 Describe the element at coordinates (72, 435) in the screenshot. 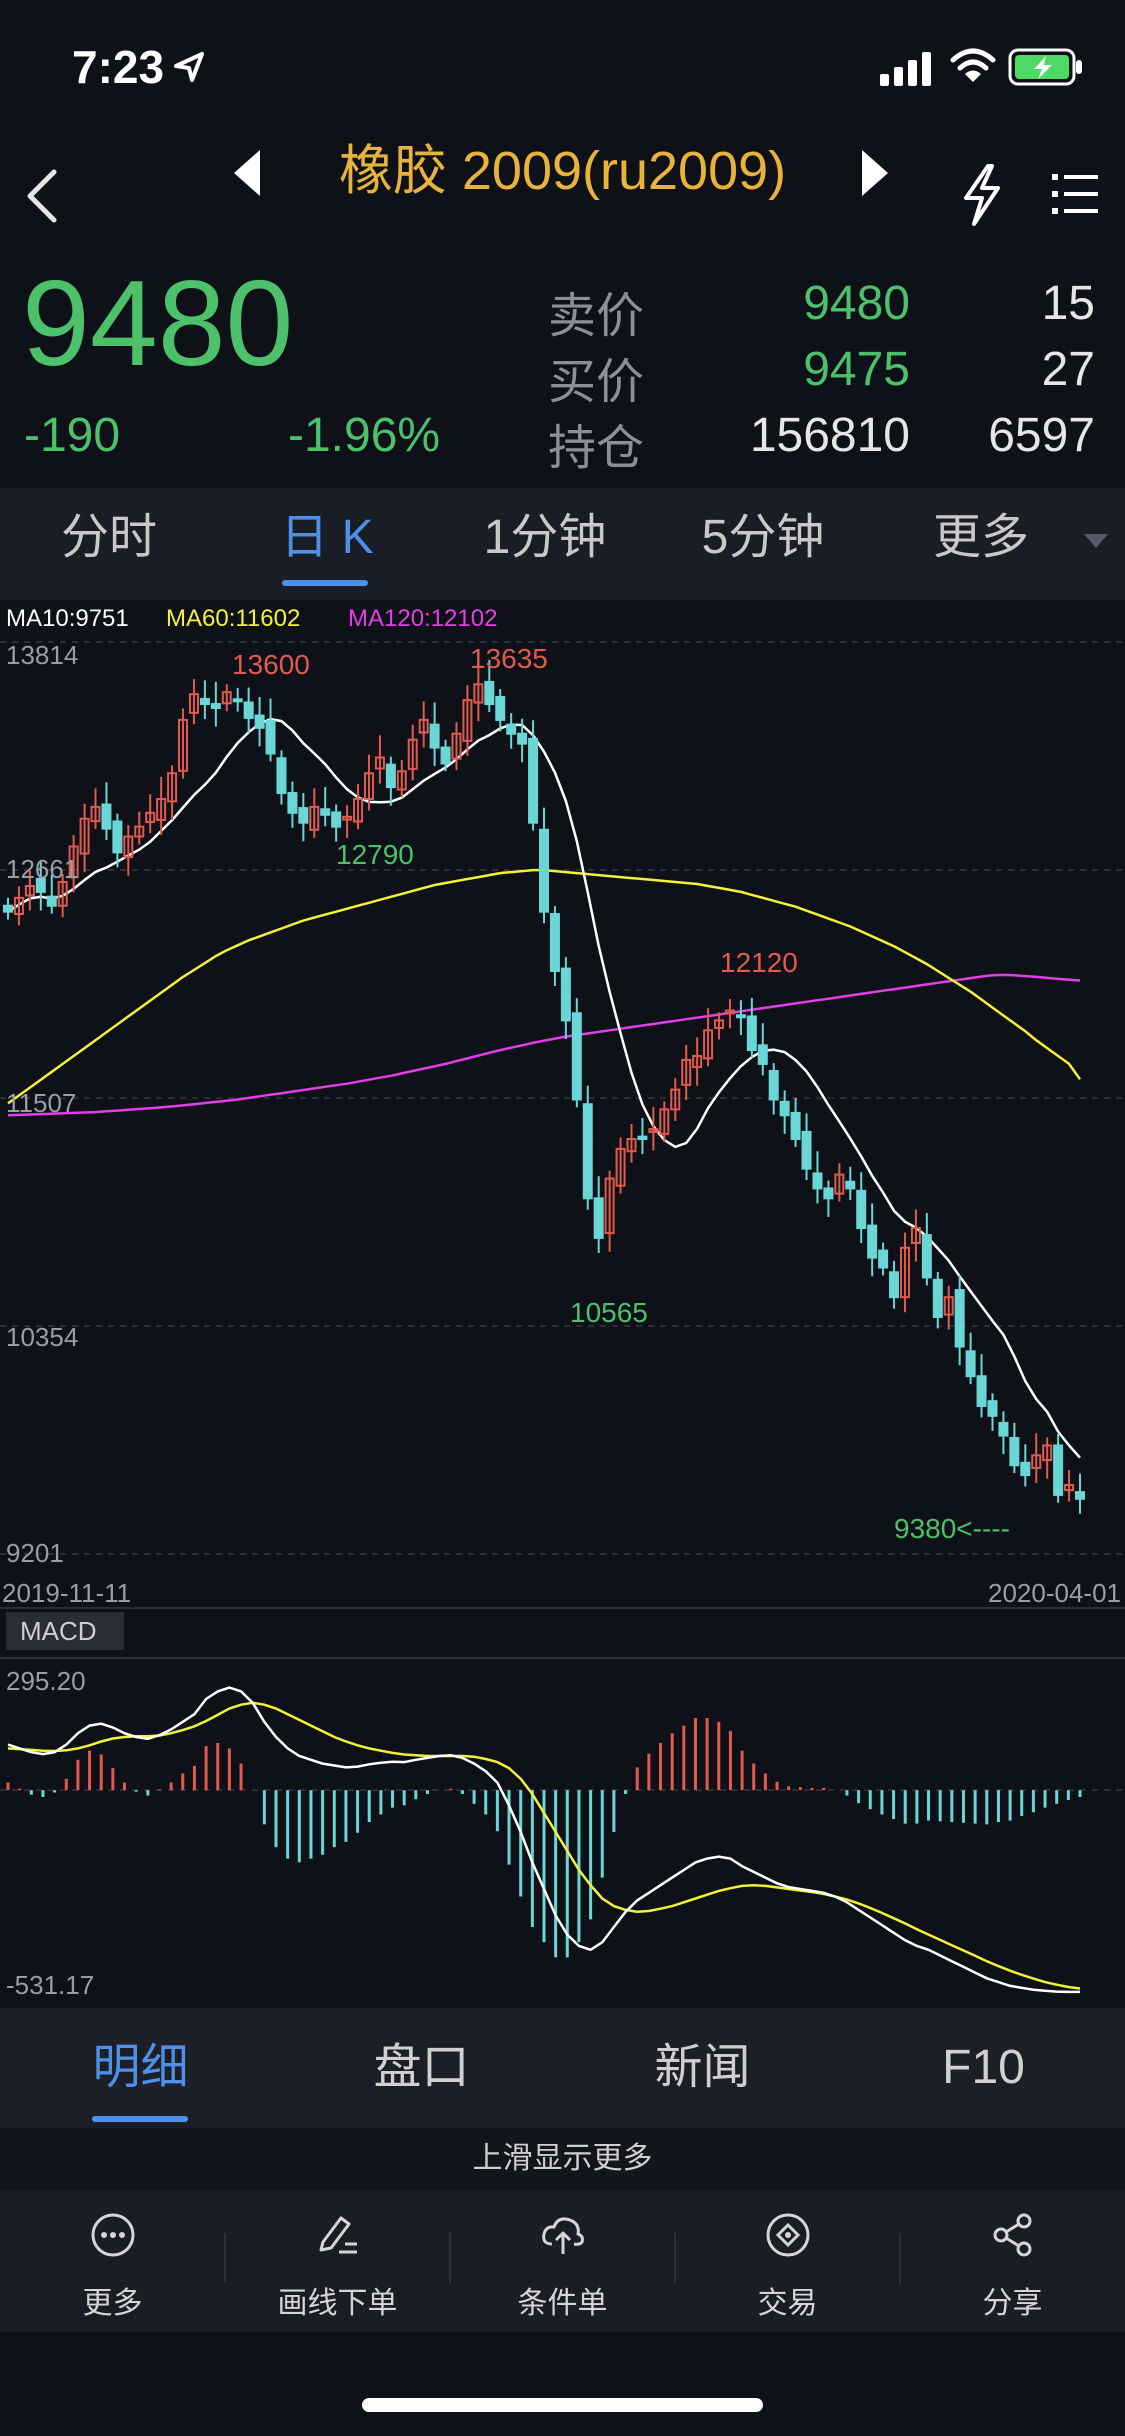

I see `price-change: -190` at that location.